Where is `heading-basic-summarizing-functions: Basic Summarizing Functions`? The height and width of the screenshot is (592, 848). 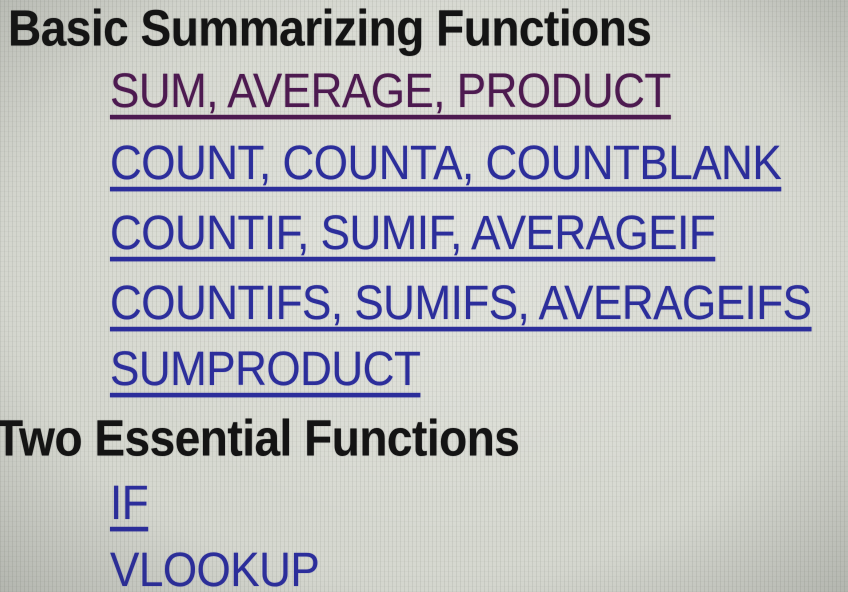
heading-basic-summarizing-functions: Basic Summarizing Functions is located at coordinates (330, 28).